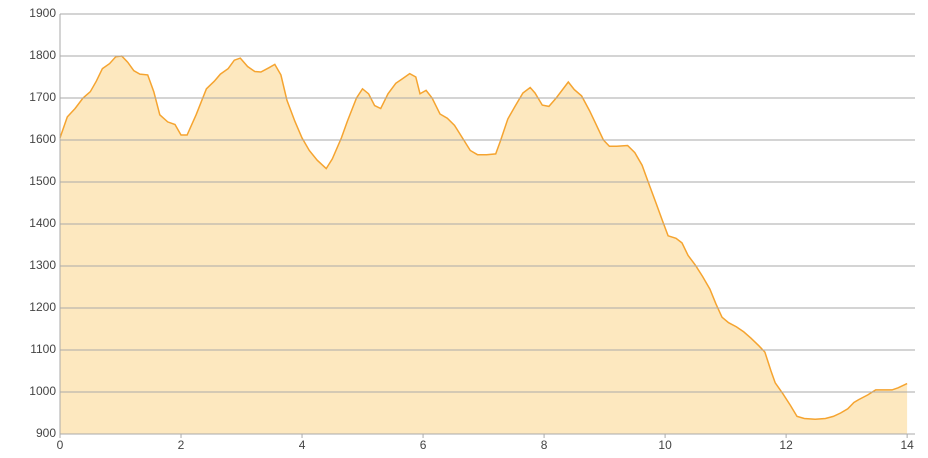  I want to click on x-tick-label: 14, so click(907, 445).